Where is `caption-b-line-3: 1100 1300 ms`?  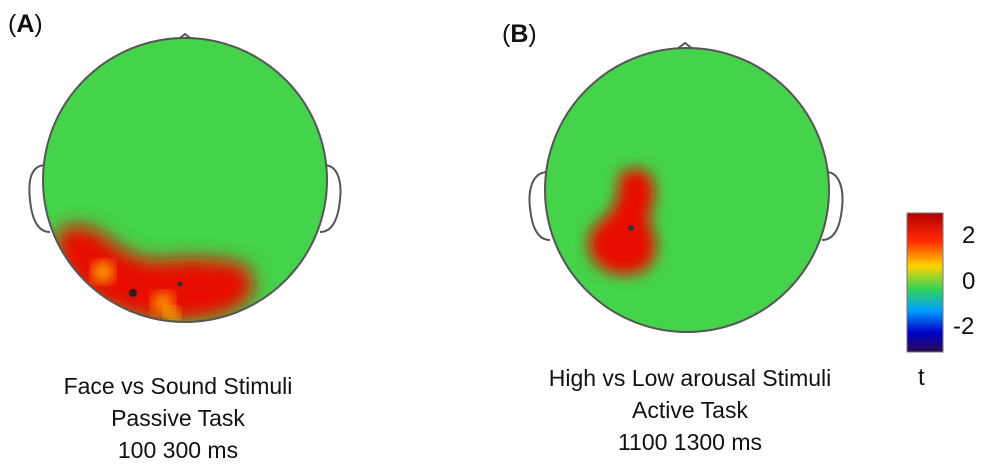
caption-b-line-3: 1100 1300 ms is located at coordinates (690, 442).